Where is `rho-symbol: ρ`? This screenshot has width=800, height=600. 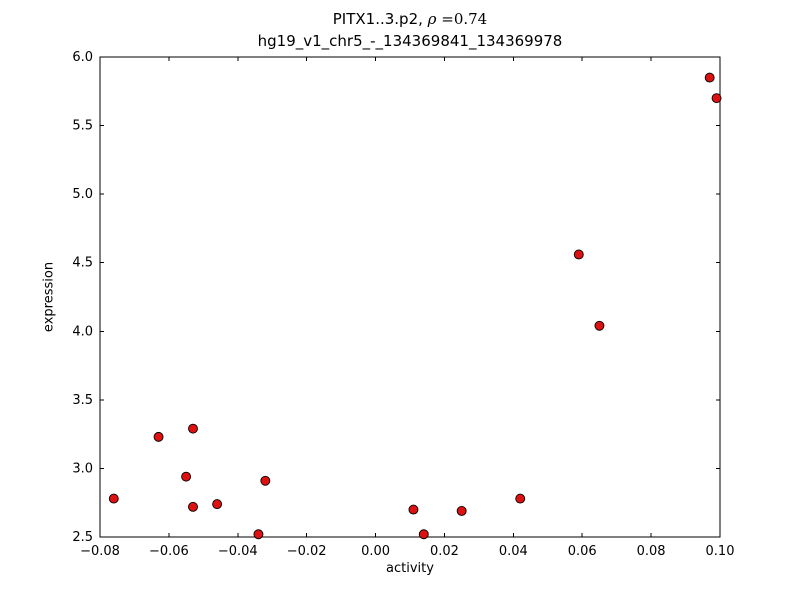 rho-symbol: ρ is located at coordinates (432, 19).